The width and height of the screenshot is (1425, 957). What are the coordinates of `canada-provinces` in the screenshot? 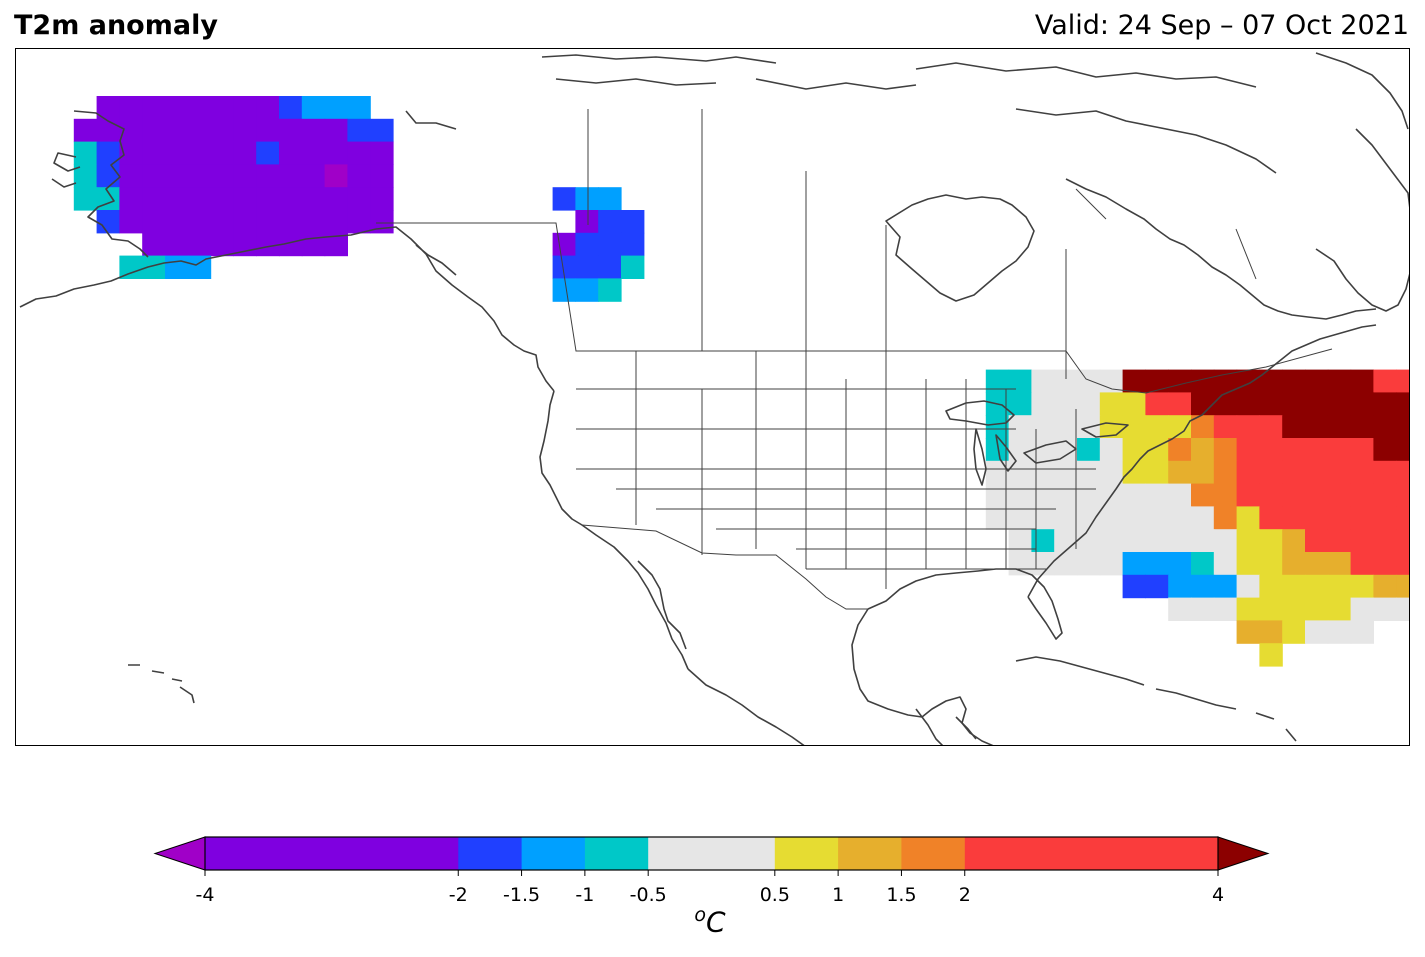 It's located at (922, 244).